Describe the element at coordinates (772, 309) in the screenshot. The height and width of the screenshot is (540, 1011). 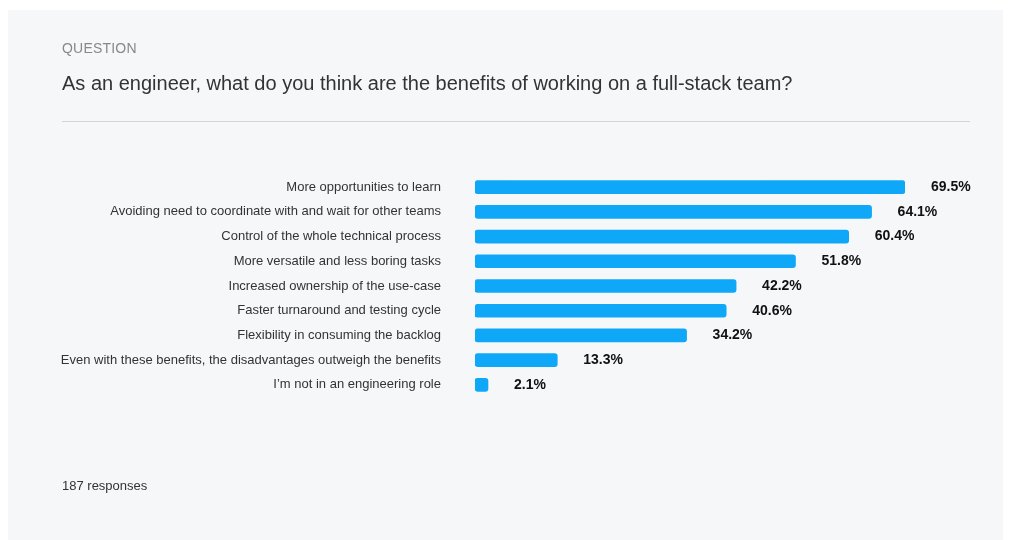
I see `data-label: 40.6%` at that location.